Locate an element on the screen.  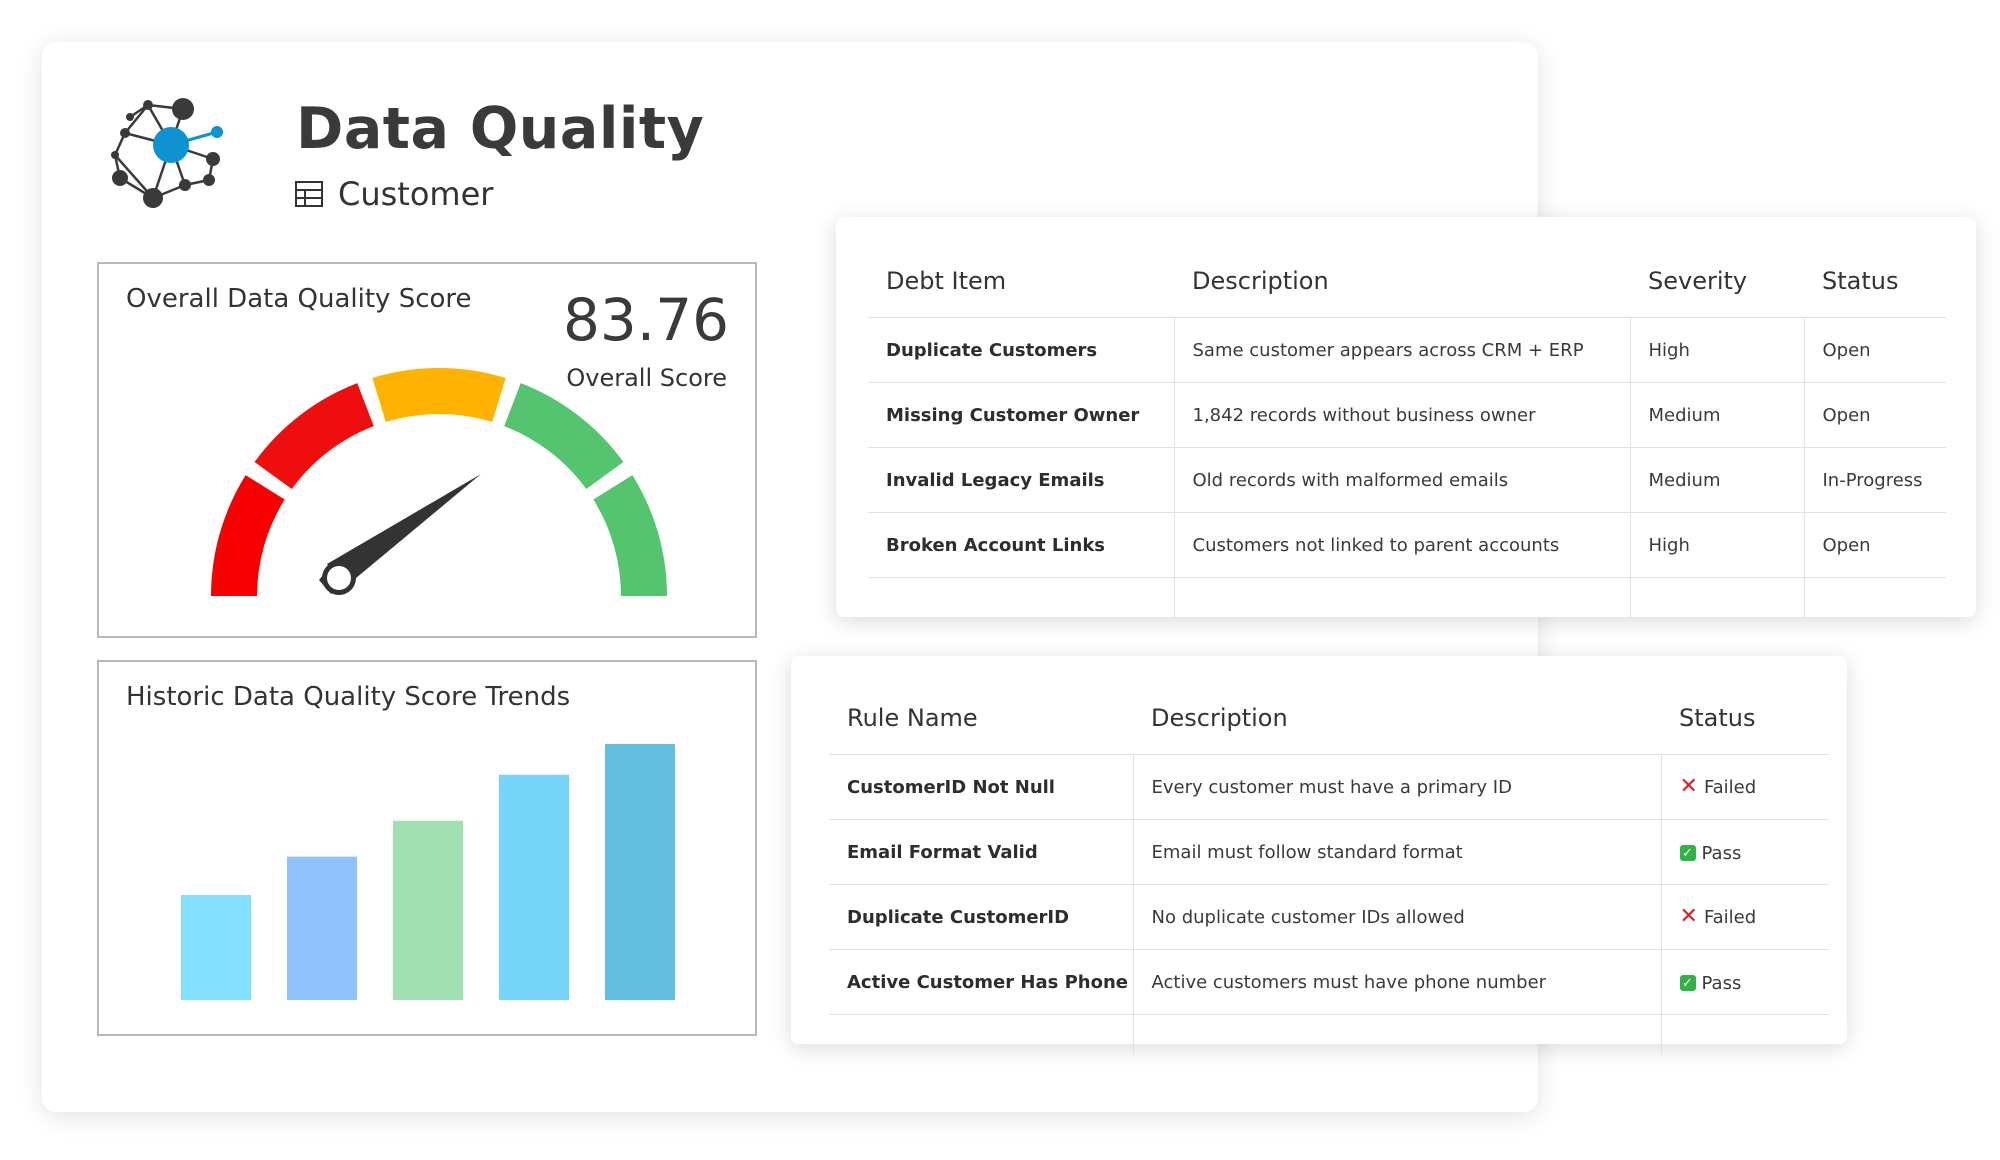
debt-description-cell: Same customer appears across CRM + ERP is located at coordinates (1401, 350).